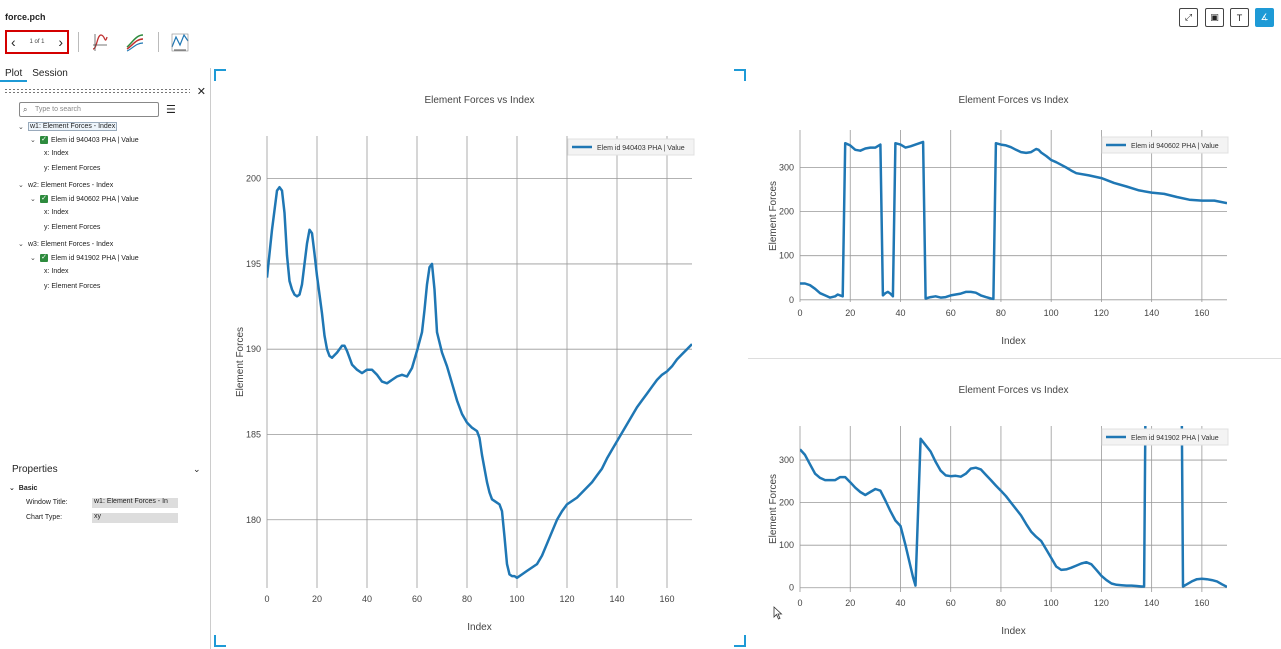  What do you see at coordinates (25, 17) in the screenshot?
I see `file-title: force.pch` at bounding box center [25, 17].